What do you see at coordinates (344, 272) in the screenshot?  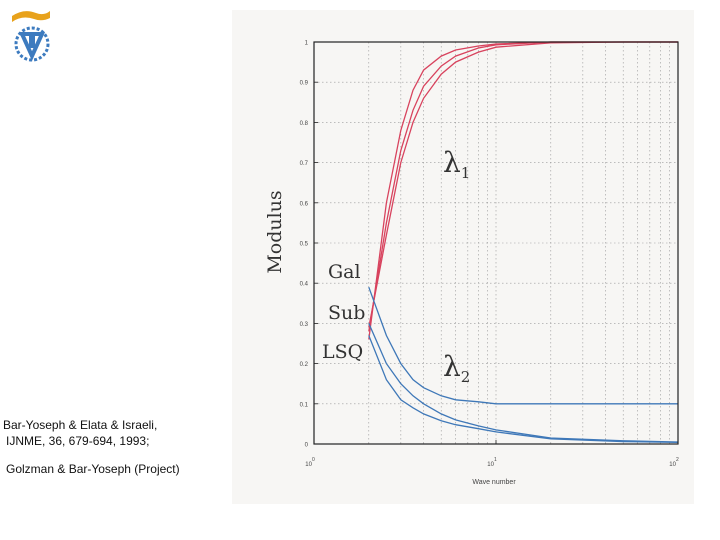 I see `method-label-gal: Gal` at bounding box center [344, 272].